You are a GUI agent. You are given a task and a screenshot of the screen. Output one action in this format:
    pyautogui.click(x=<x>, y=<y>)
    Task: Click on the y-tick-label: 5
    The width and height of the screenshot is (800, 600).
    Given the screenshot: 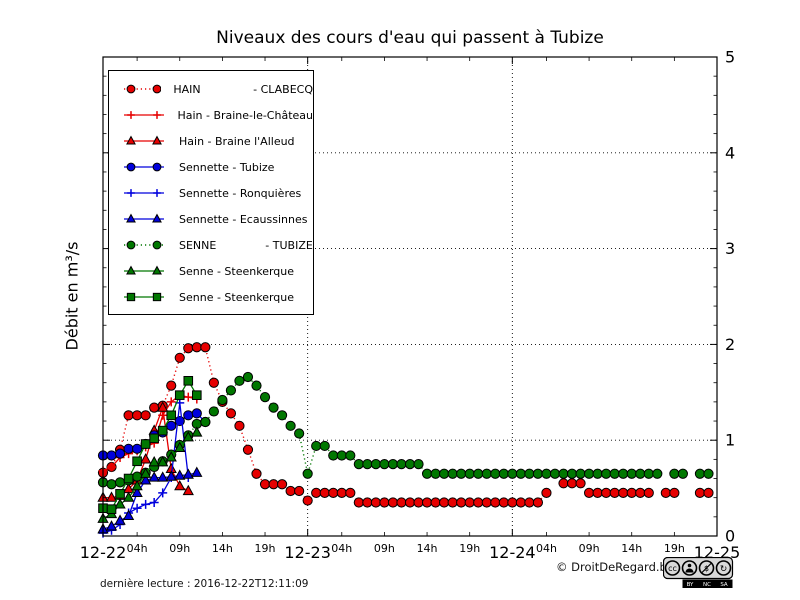 What is the action you would take?
    pyautogui.click(x=730, y=57)
    